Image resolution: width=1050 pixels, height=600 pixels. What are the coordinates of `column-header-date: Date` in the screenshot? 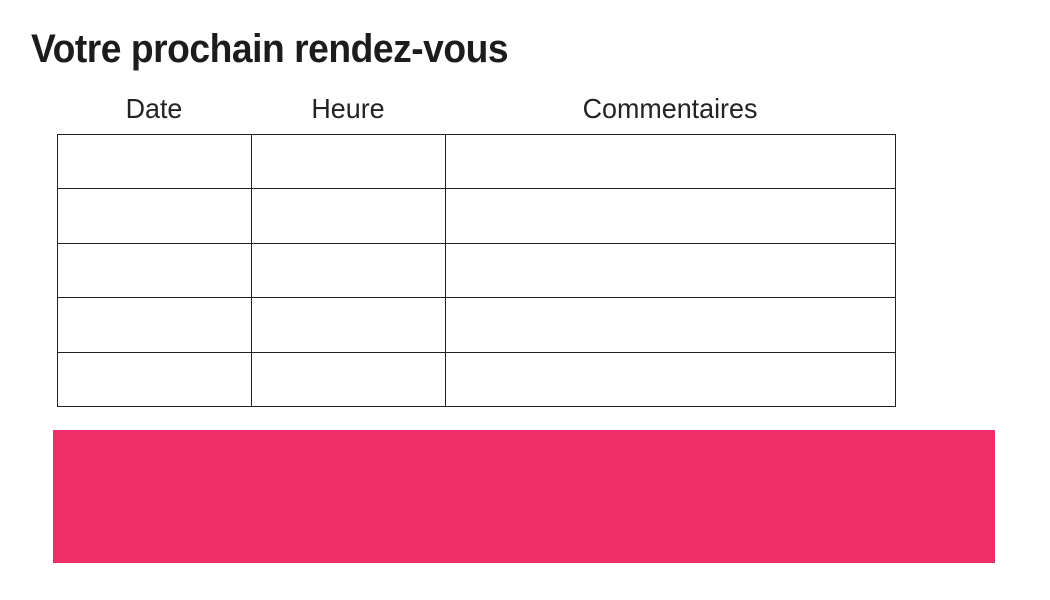 It's located at (154, 108).